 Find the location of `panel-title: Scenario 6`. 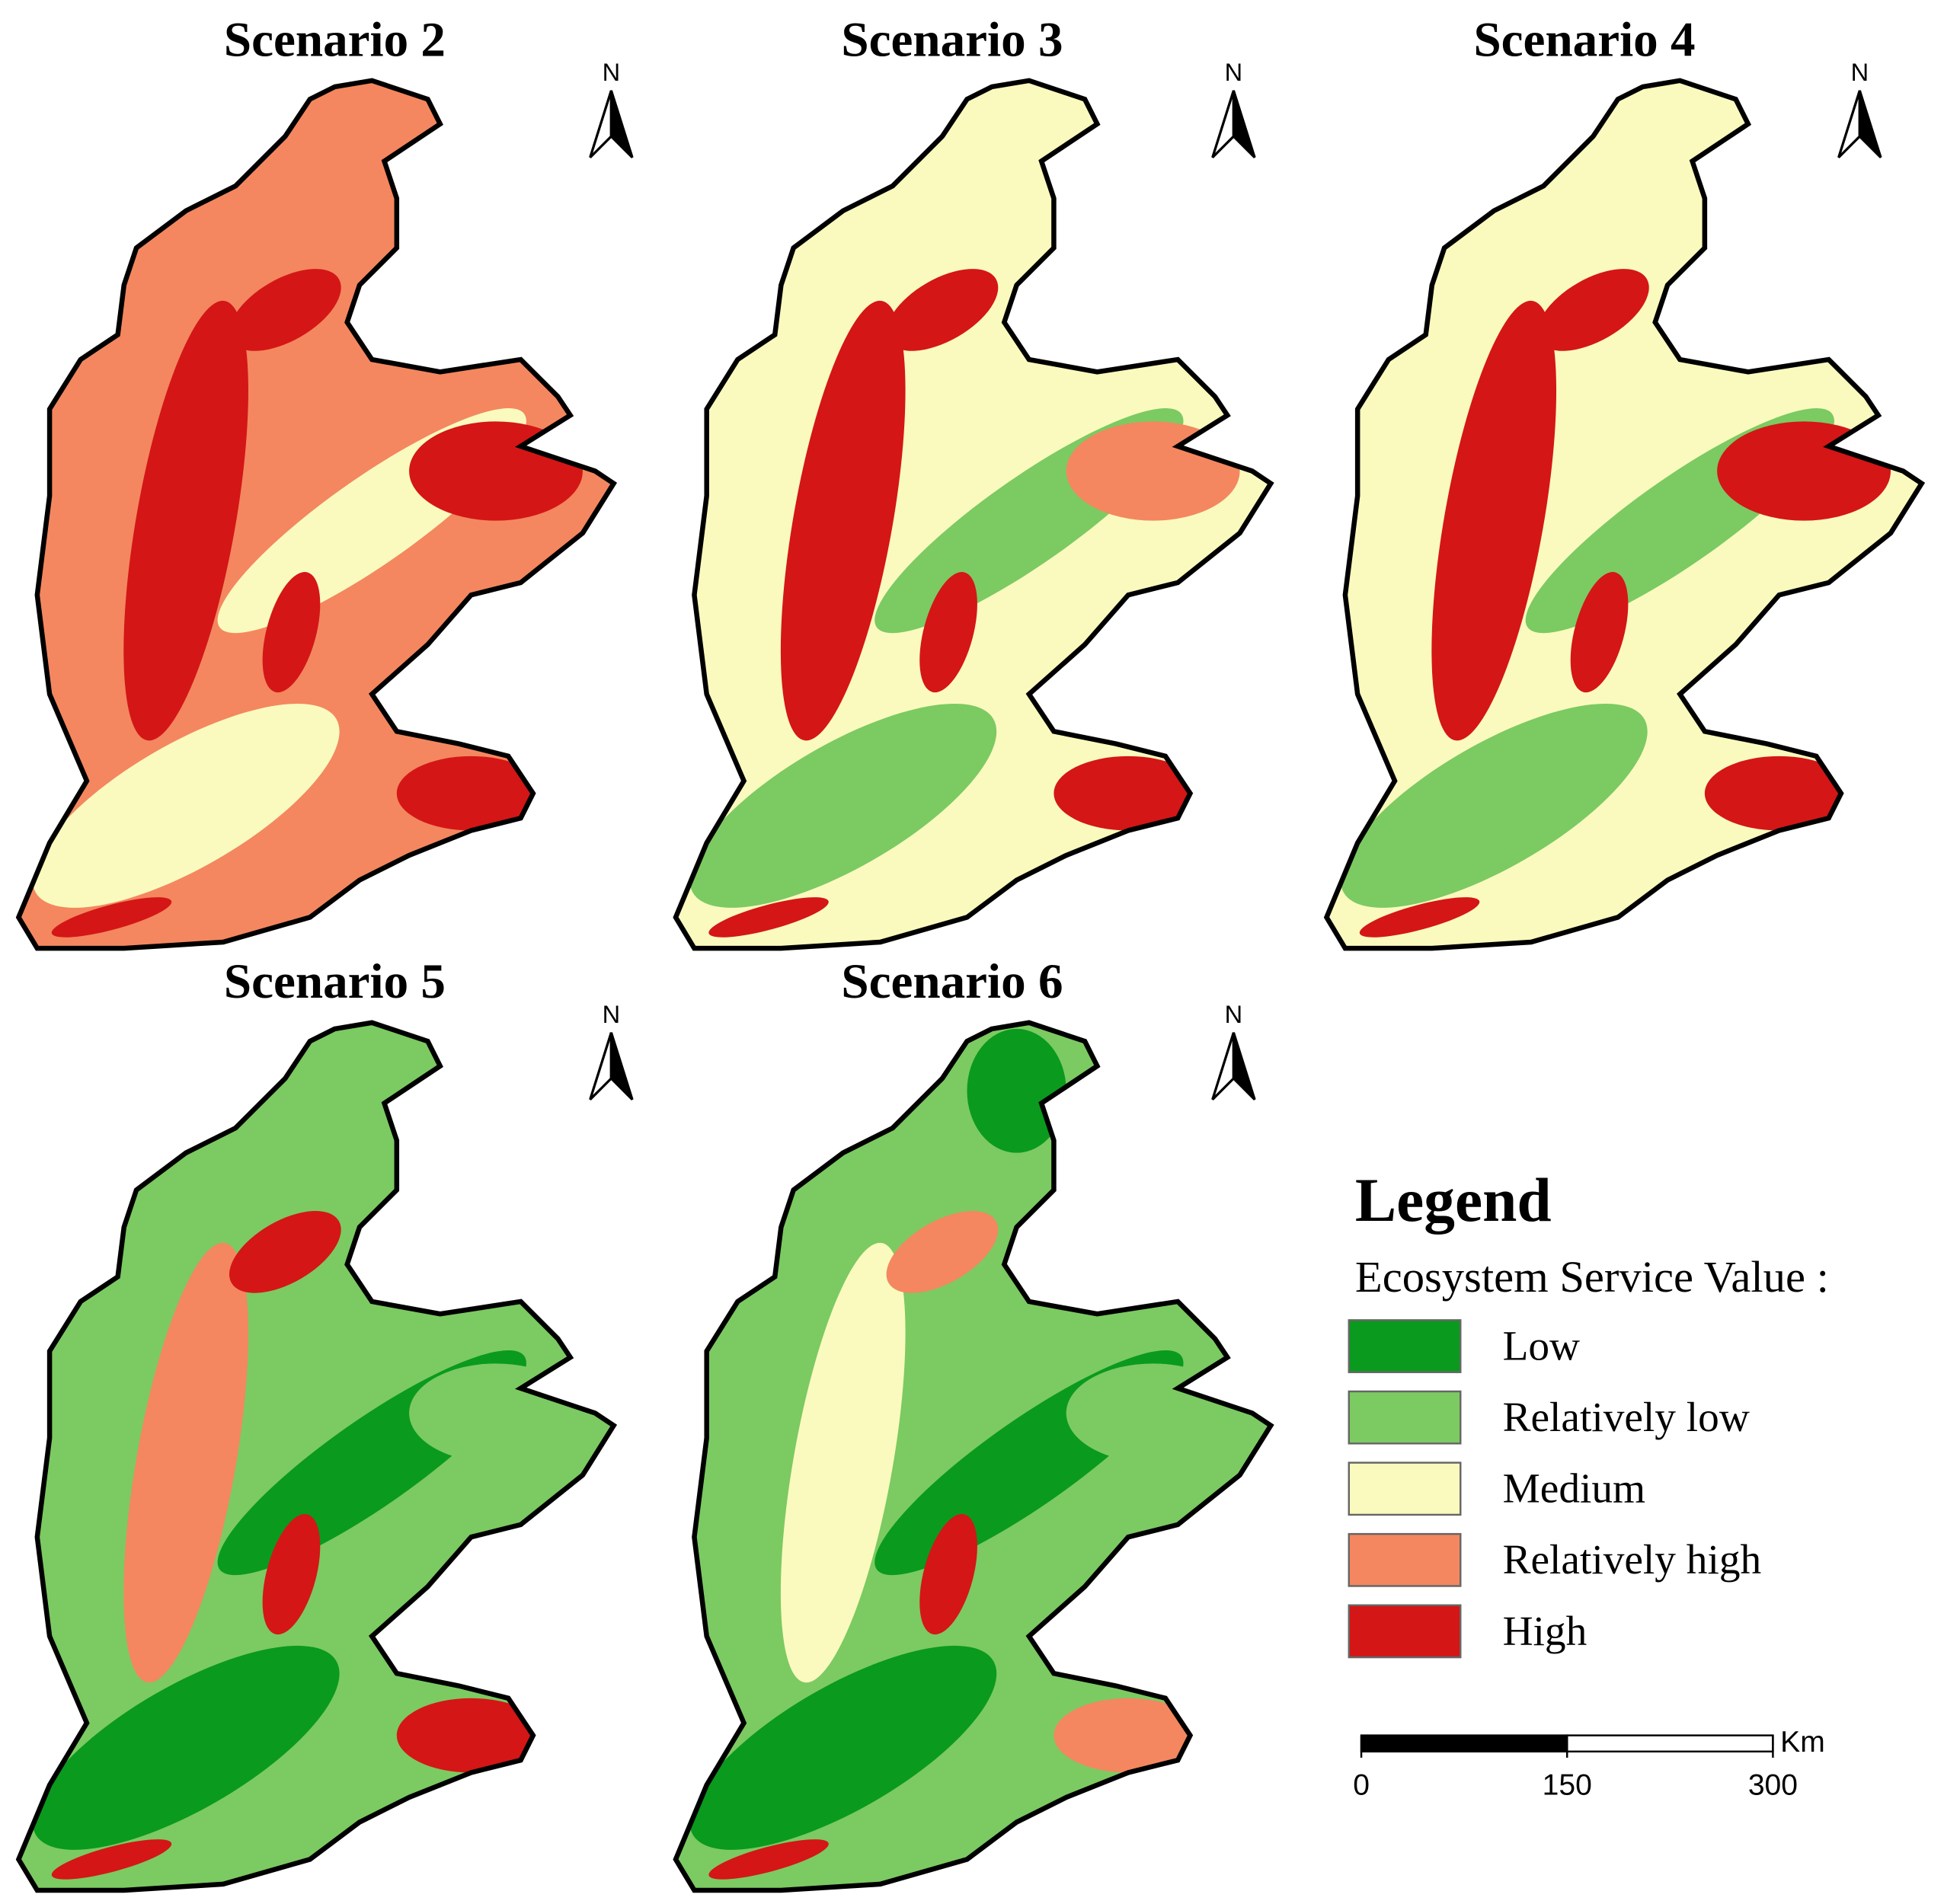

panel-title: Scenario 6 is located at coordinates (952, 982).